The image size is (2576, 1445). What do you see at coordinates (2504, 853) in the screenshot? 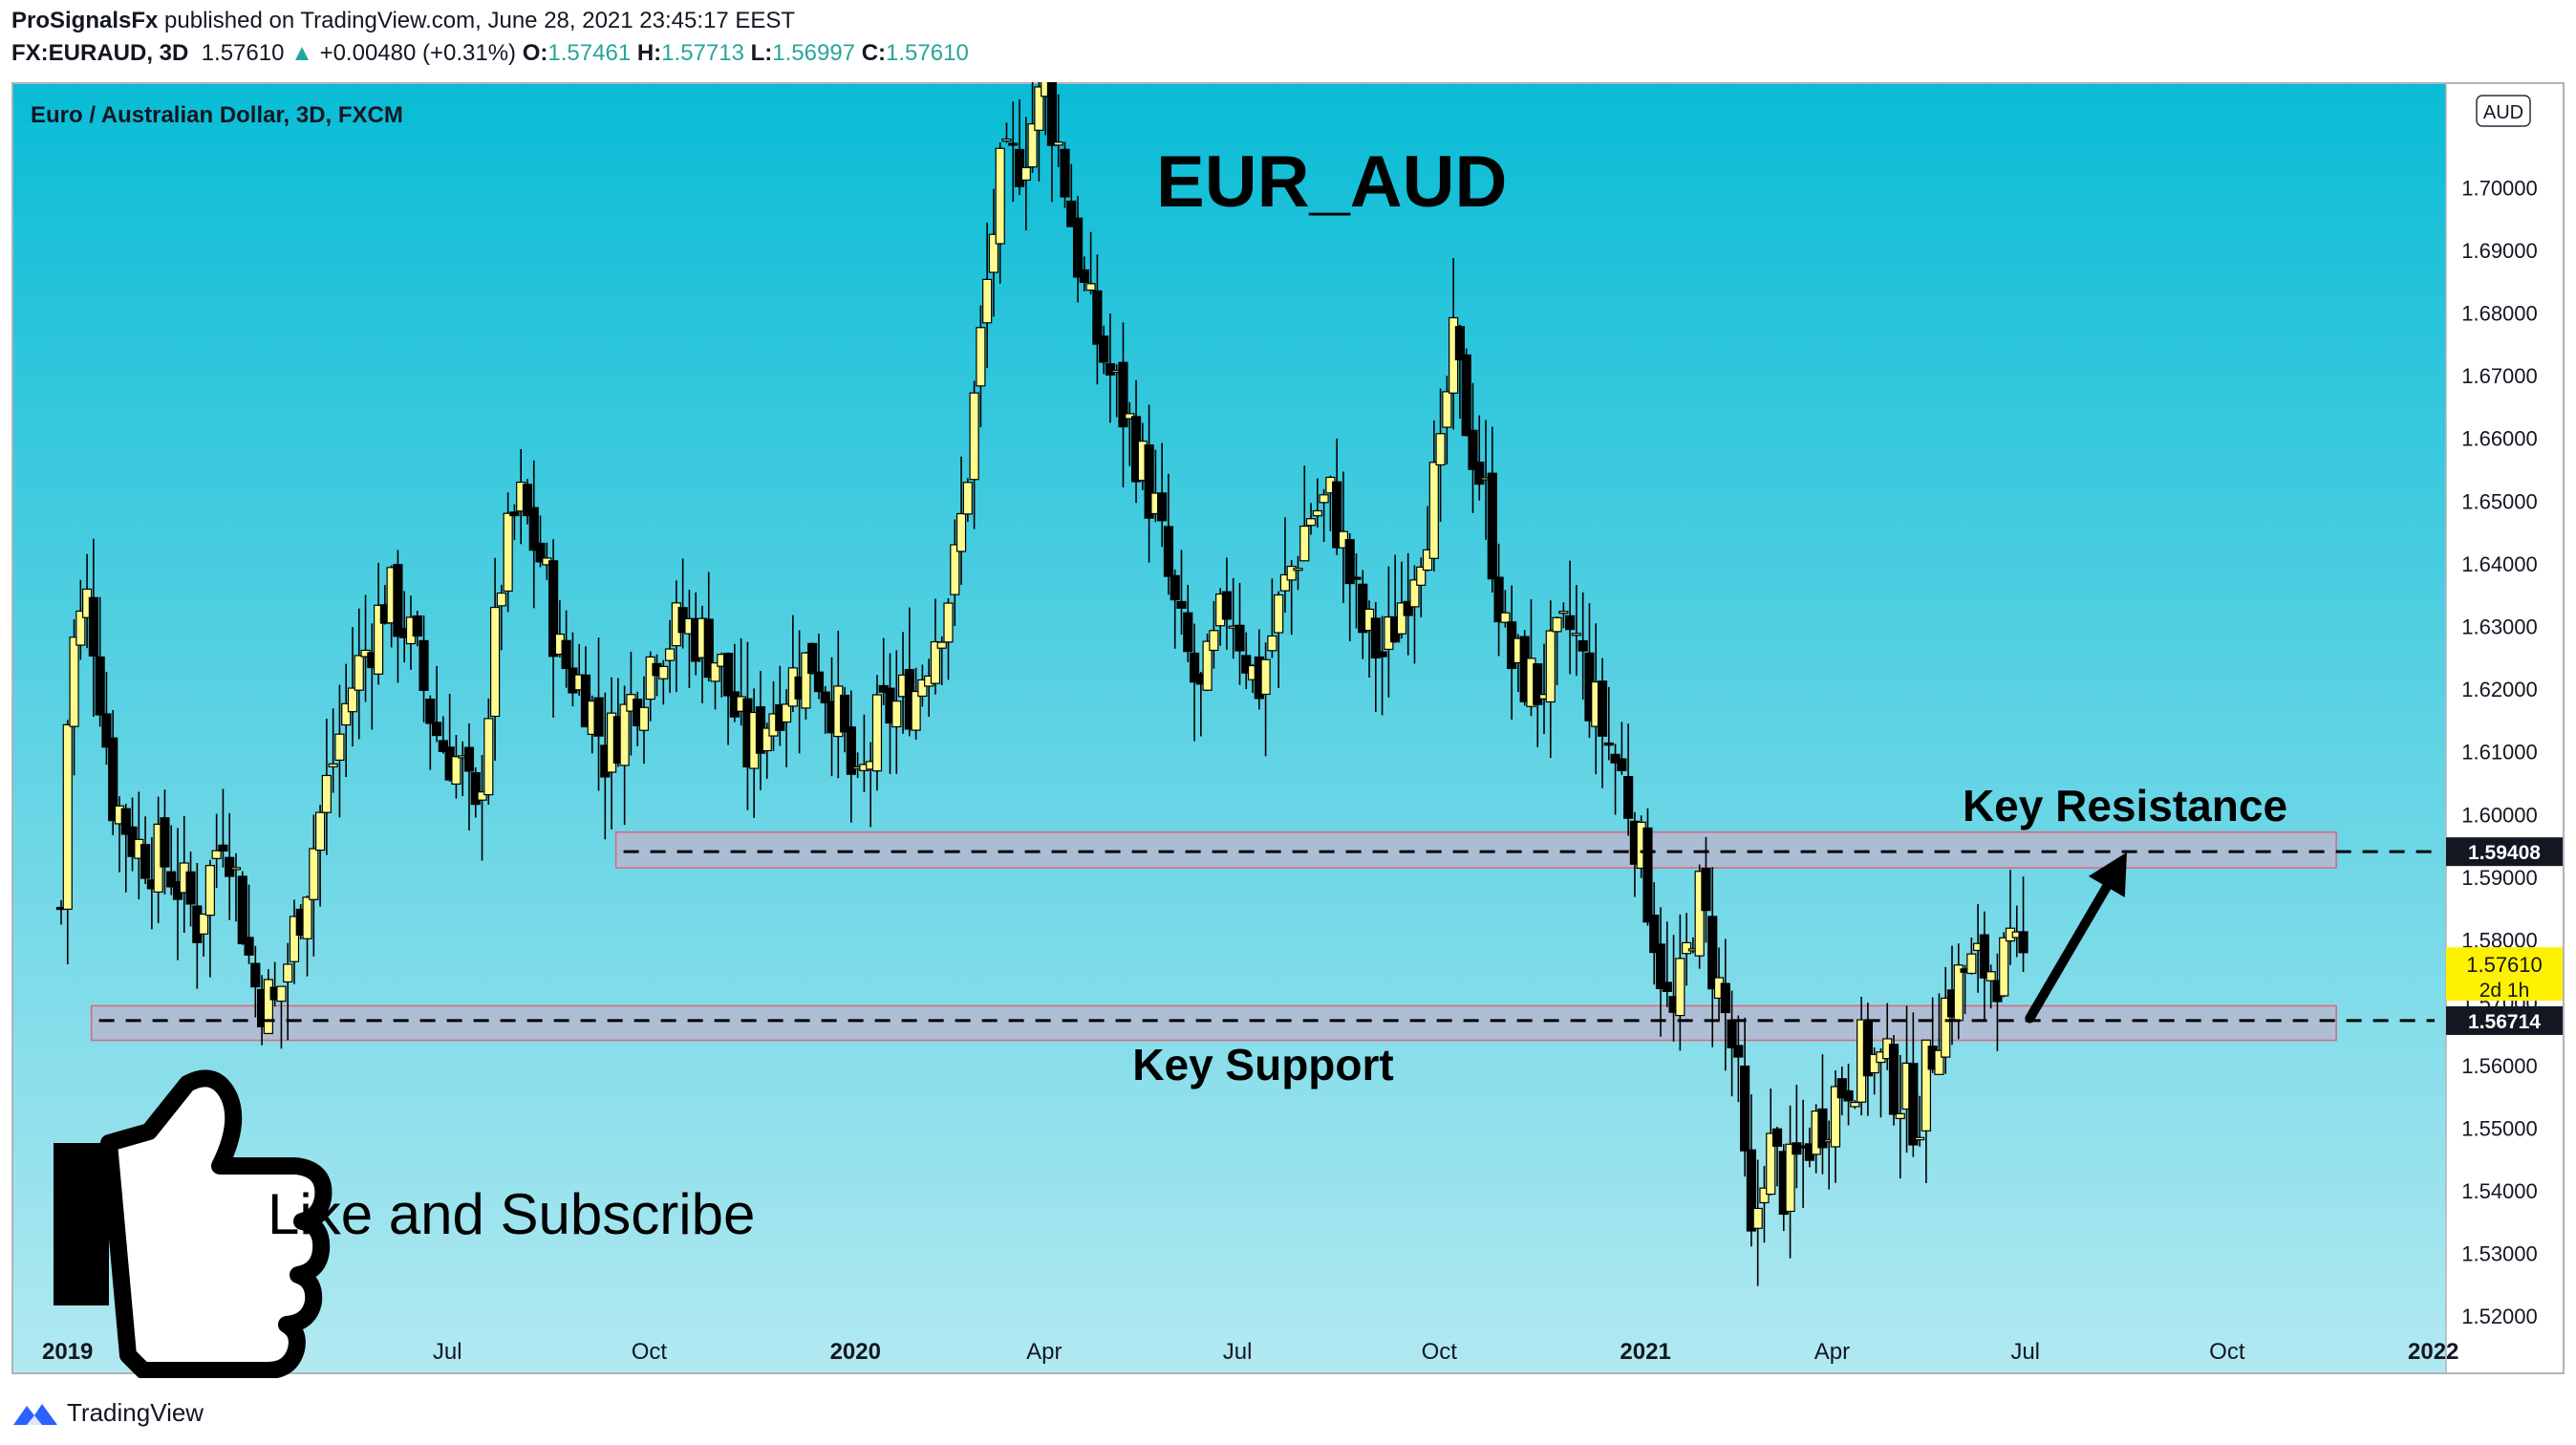
I see `level-axis-tag-label: 1.59408` at bounding box center [2504, 853].